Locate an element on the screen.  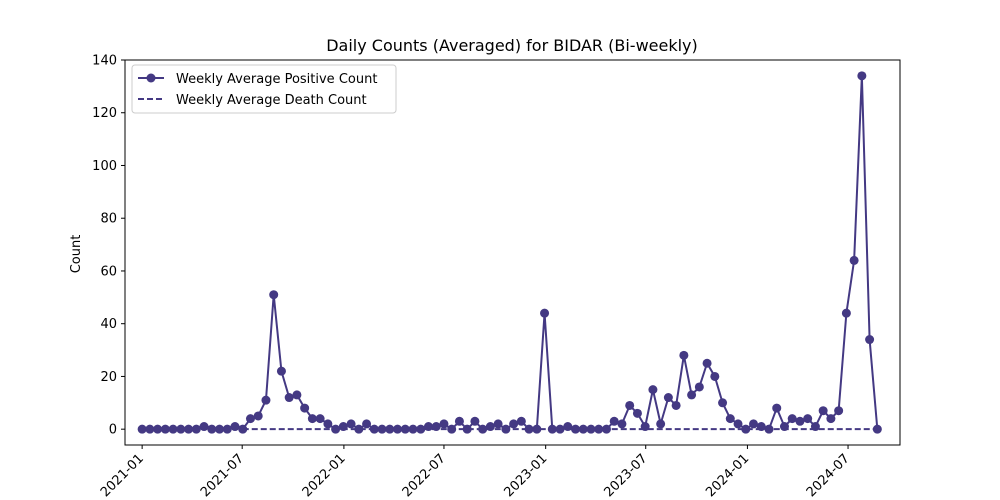
legend-death-label: Weekly Average Death Count is located at coordinates (271, 100).